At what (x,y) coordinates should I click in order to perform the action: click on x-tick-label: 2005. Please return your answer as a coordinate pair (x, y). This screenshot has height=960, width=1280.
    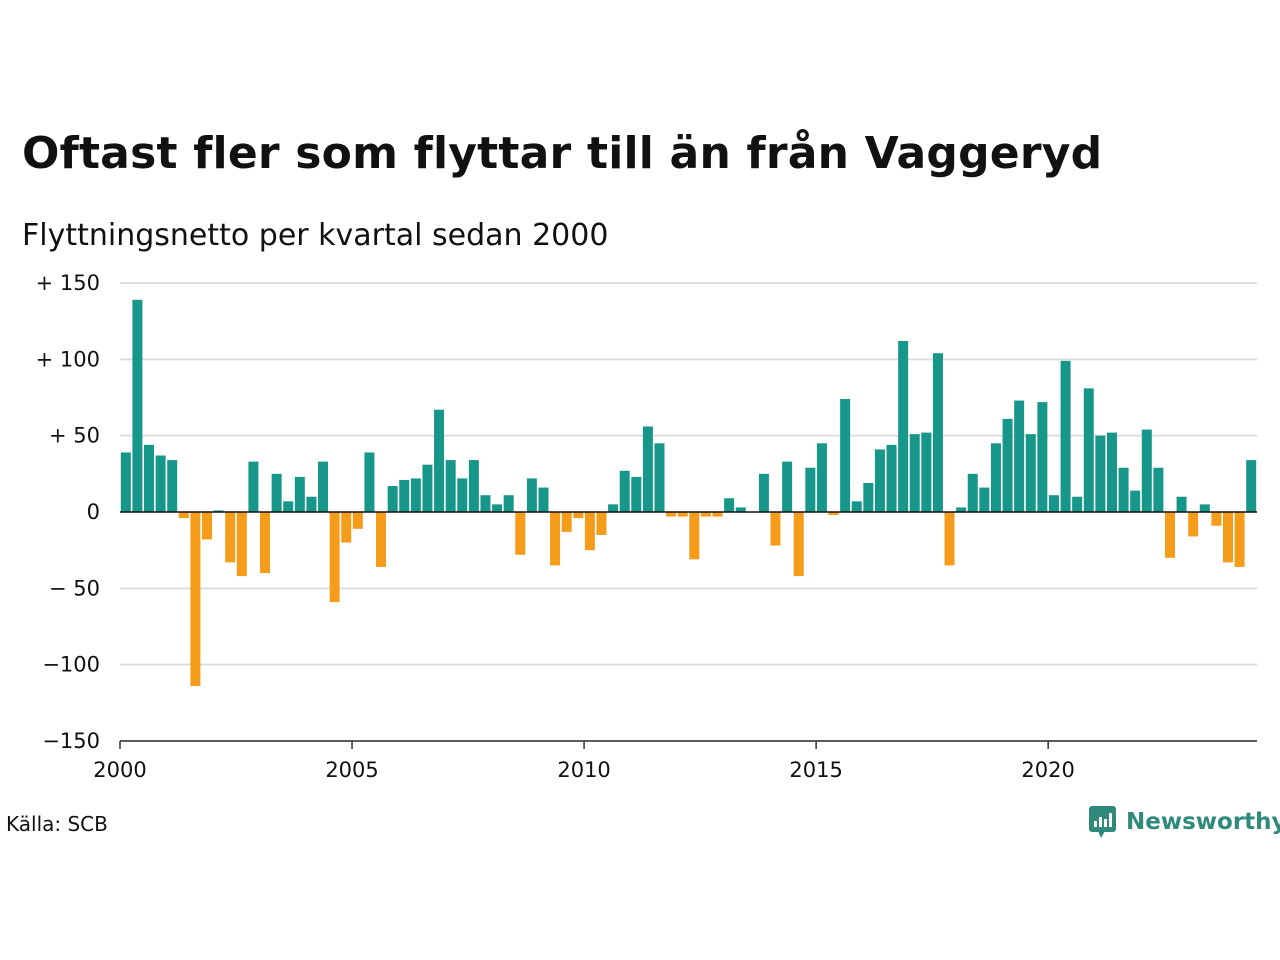
    Looking at the image, I should click on (351, 770).